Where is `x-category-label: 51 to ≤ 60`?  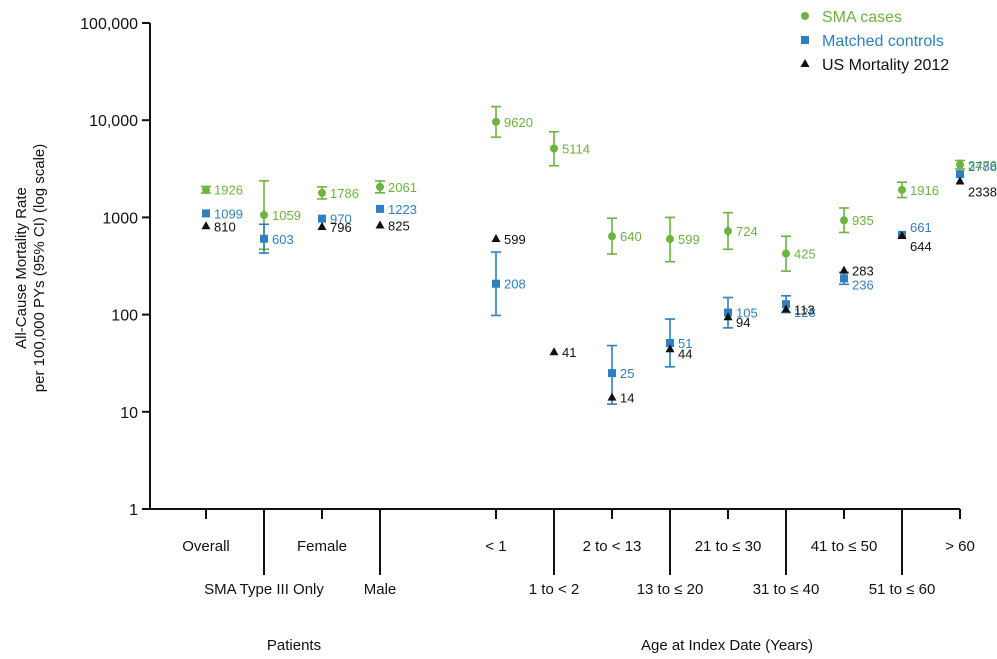 x-category-label: 51 to ≤ 60 is located at coordinates (902, 589).